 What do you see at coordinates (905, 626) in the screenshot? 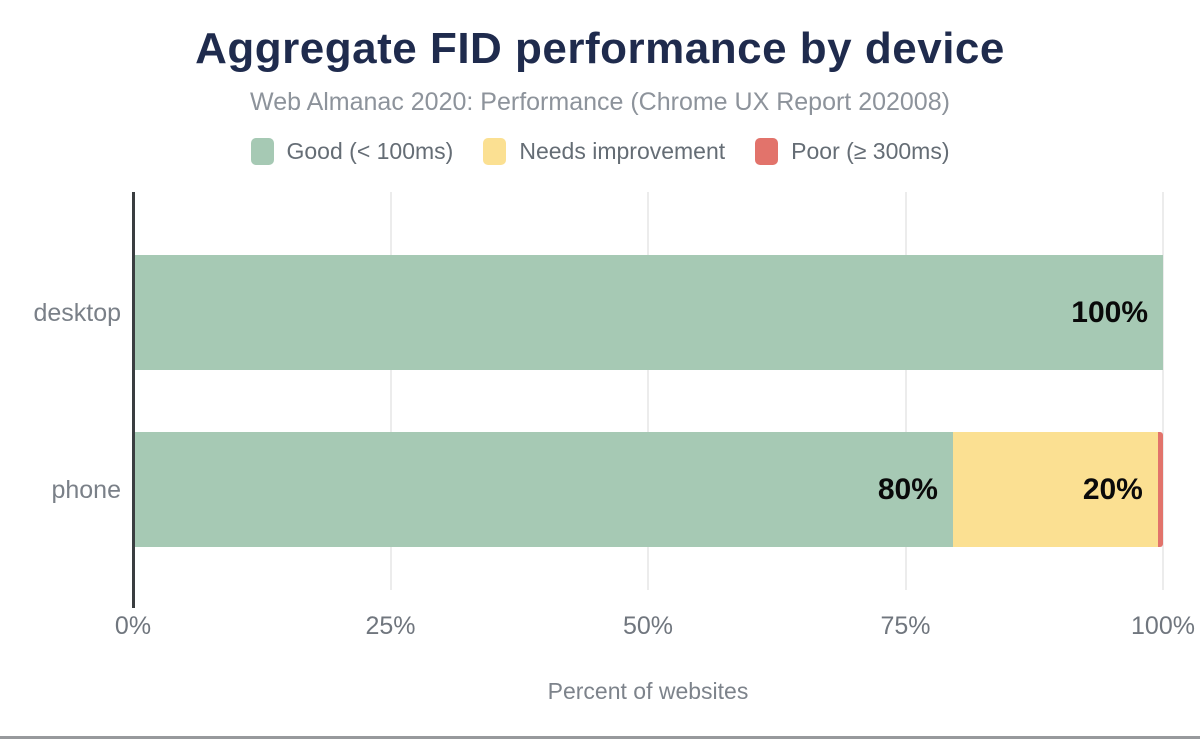
I see `x-tick-label-75: 75%` at bounding box center [905, 626].